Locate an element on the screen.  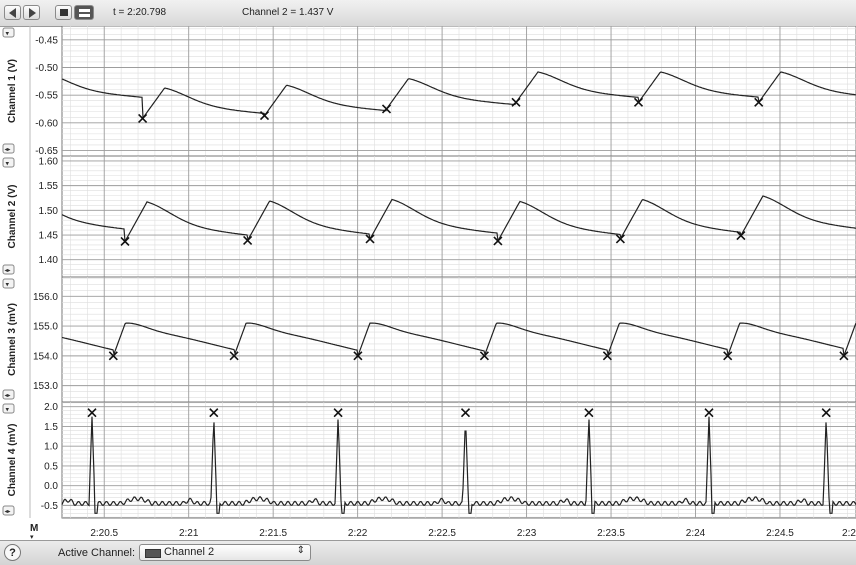
y-tick-label: 0.5 is located at coordinates (51, 466).